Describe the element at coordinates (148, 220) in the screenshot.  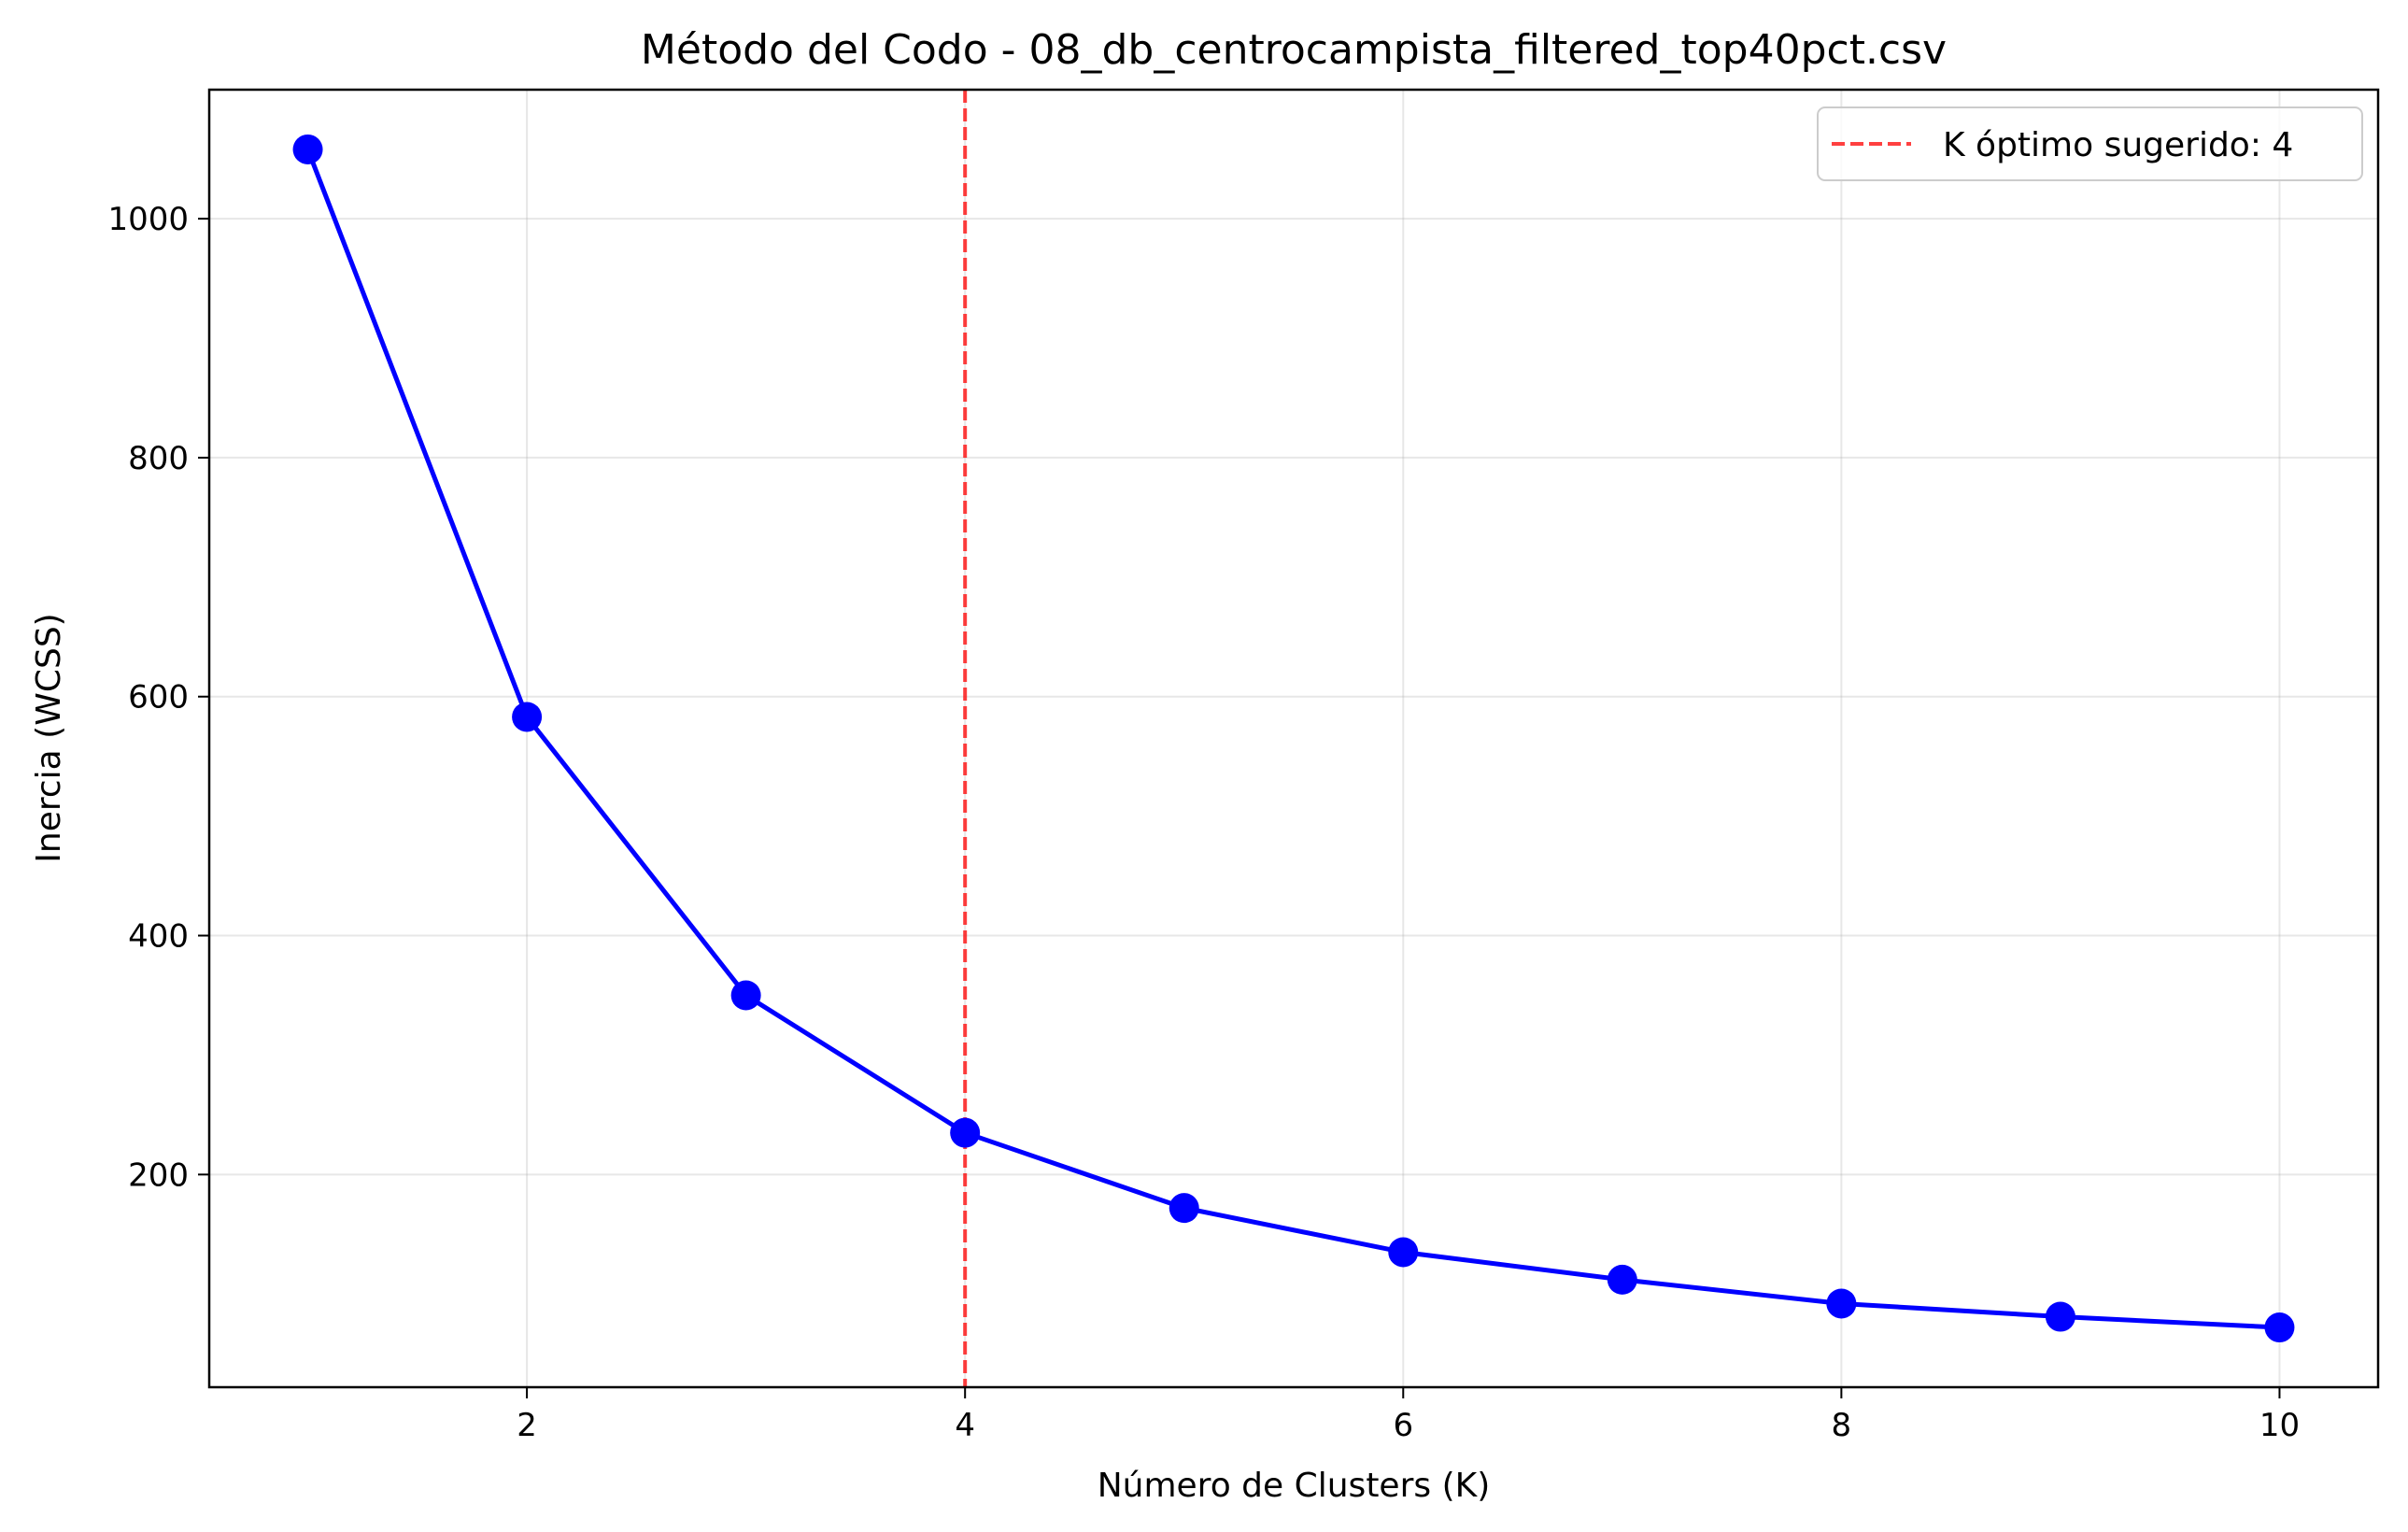
I see `y-tick-label: 1000` at that location.